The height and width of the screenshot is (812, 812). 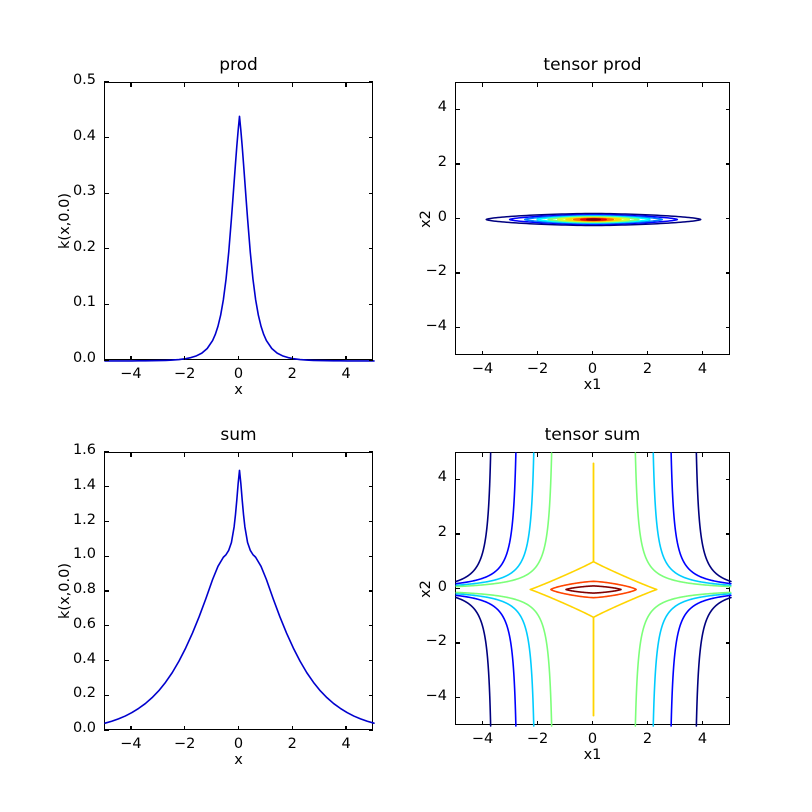 I want to click on tensor-prod-plot-area, so click(x=593, y=219).